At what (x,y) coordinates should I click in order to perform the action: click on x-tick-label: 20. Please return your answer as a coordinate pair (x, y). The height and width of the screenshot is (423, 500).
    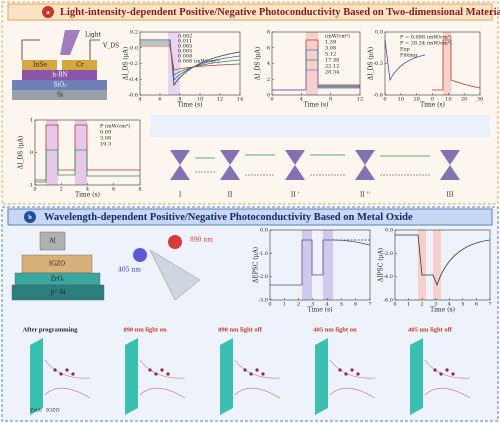
    Looking at the image, I should click on (464, 100).